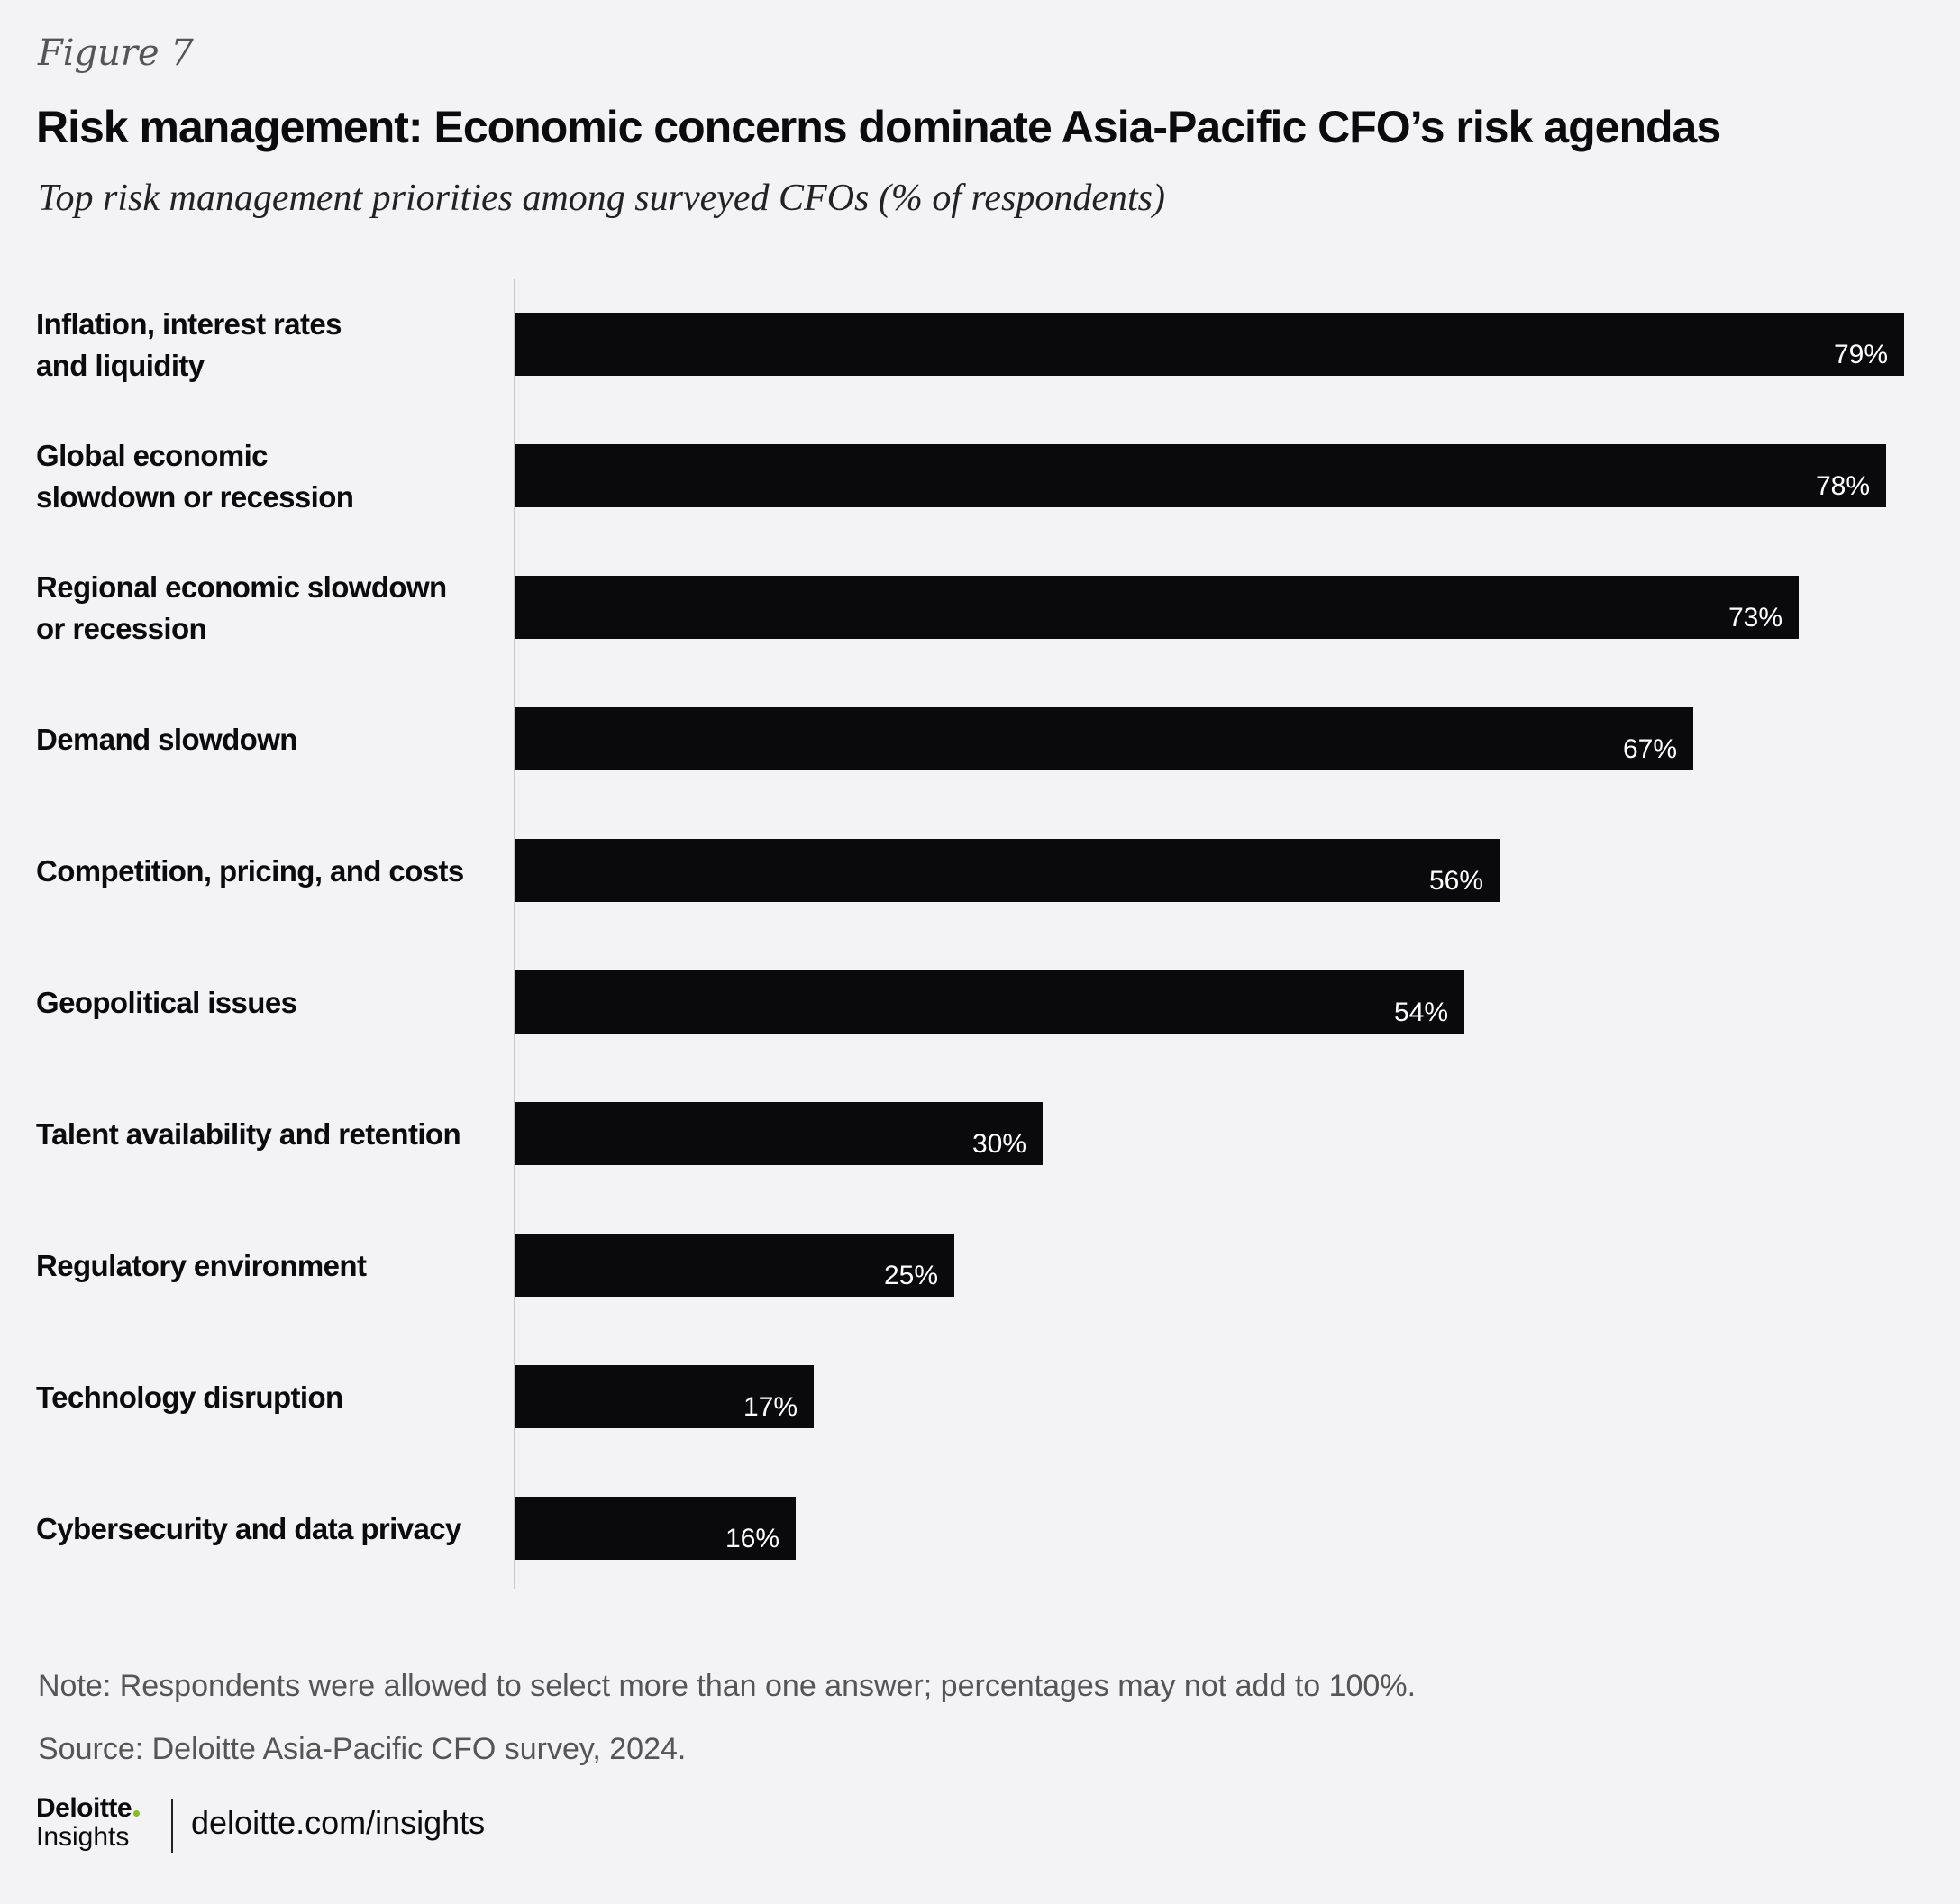 The image size is (1960, 1904). Describe the element at coordinates (195, 476) in the screenshot. I see `category-label: Global economic slowdown or recession` at that location.